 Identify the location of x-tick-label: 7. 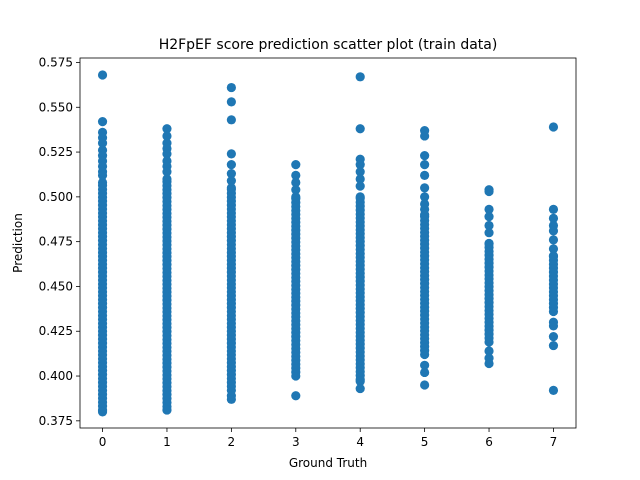
(554, 442).